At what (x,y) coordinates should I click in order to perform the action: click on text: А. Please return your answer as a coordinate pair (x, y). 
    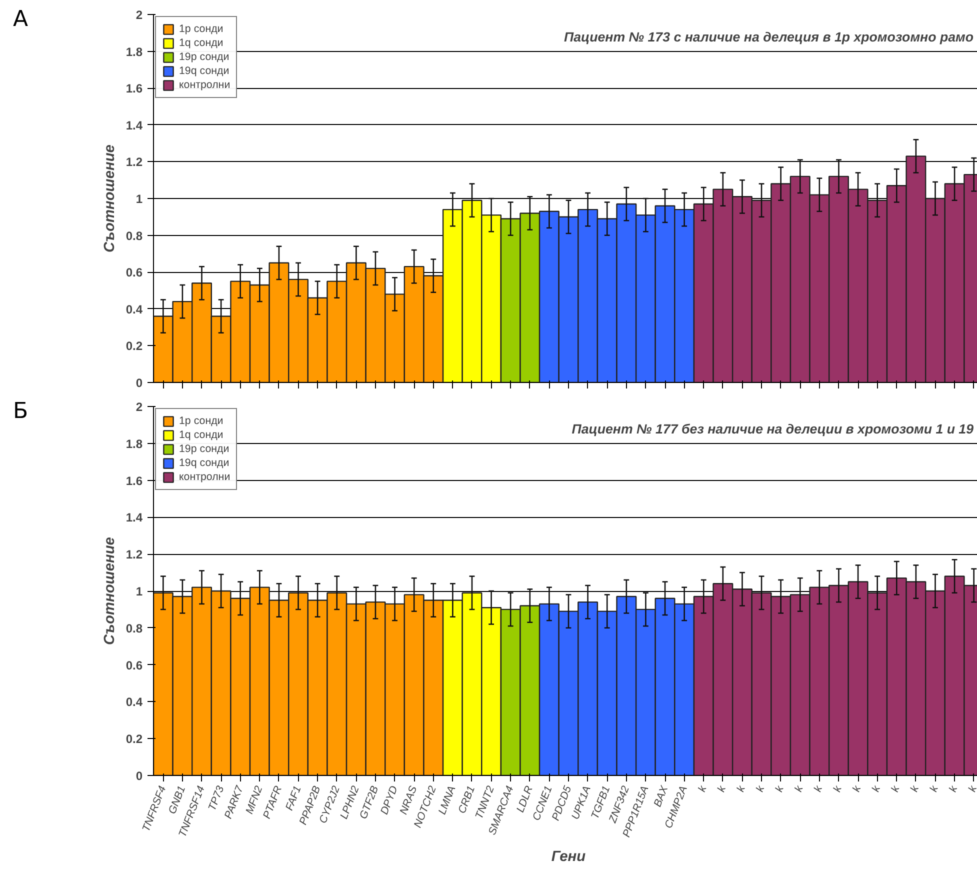
    Looking at the image, I should click on (20, 20).